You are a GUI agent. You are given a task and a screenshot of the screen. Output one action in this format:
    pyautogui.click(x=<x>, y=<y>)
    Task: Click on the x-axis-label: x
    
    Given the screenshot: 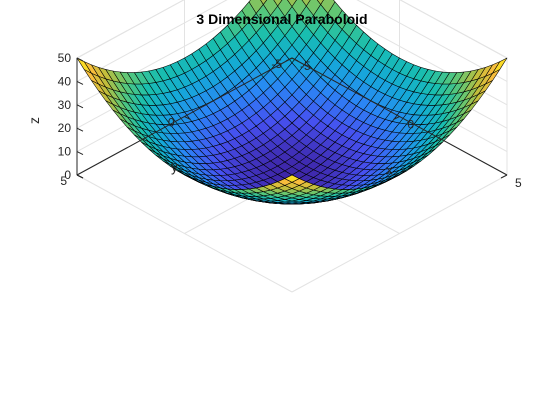 What is the action you would take?
    pyautogui.click(x=389, y=170)
    